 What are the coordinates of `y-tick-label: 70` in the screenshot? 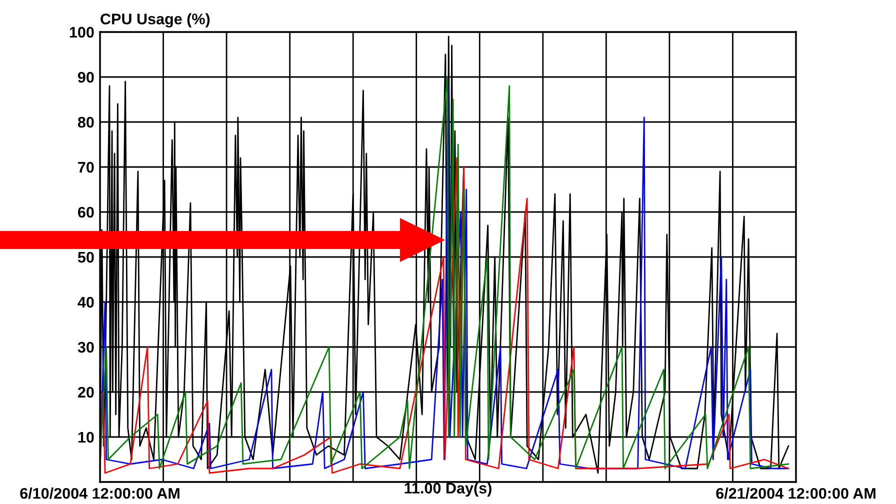 It's located at (86, 167).